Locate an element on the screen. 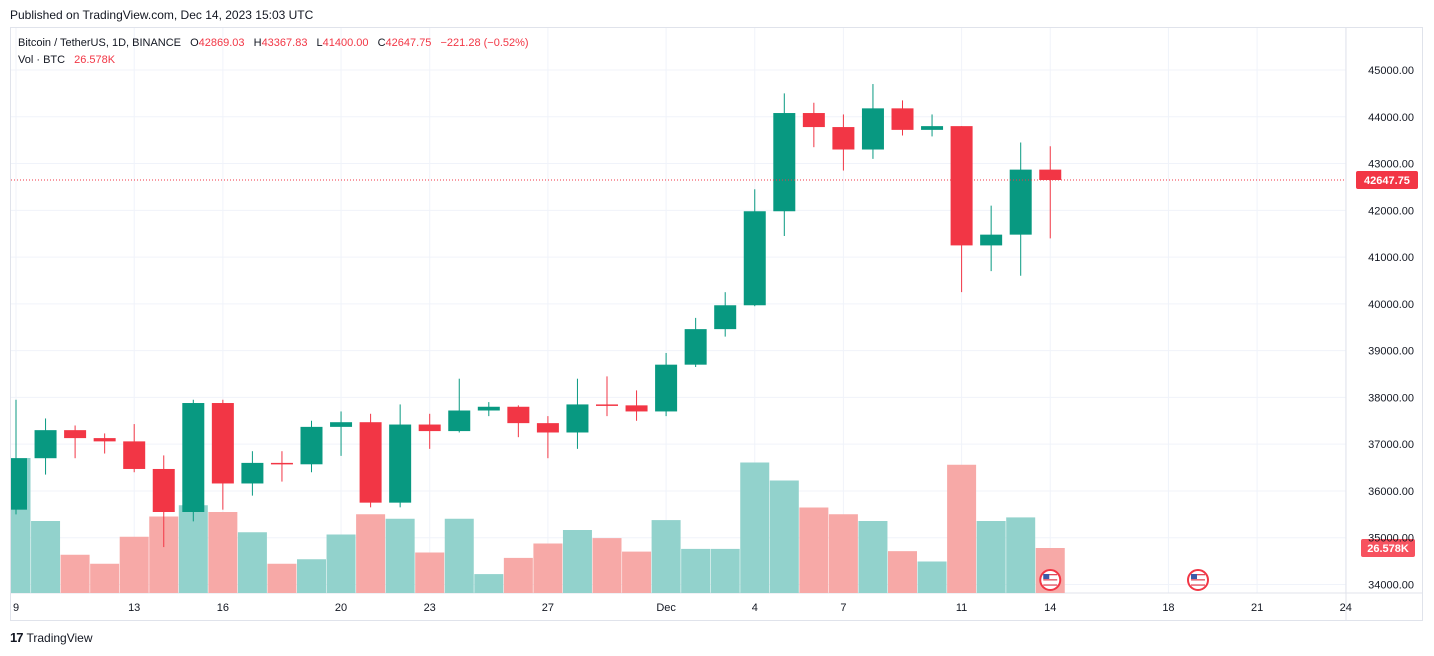 Image resolution: width=1434 pixels, height=656 pixels. x-tick-label: 7 is located at coordinates (843, 608).